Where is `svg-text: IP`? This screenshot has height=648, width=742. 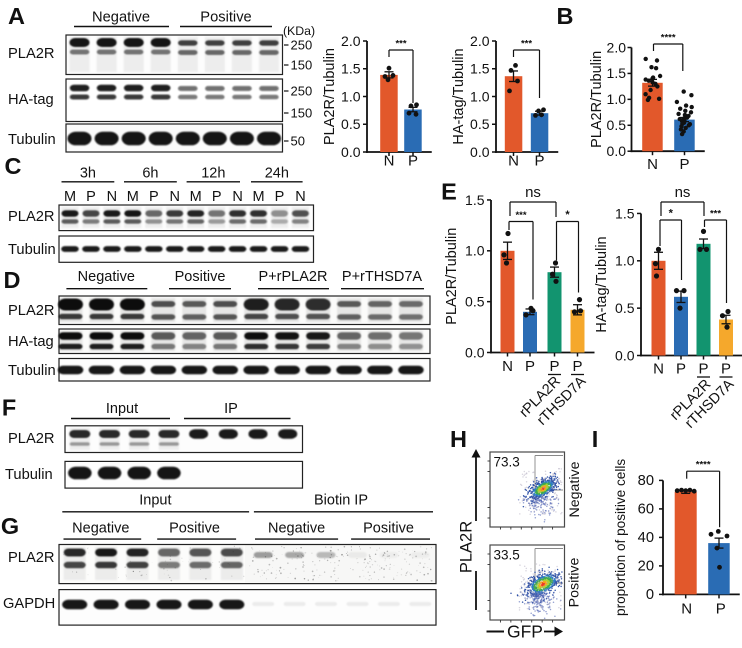
svg-text: IP is located at coordinates (231, 409).